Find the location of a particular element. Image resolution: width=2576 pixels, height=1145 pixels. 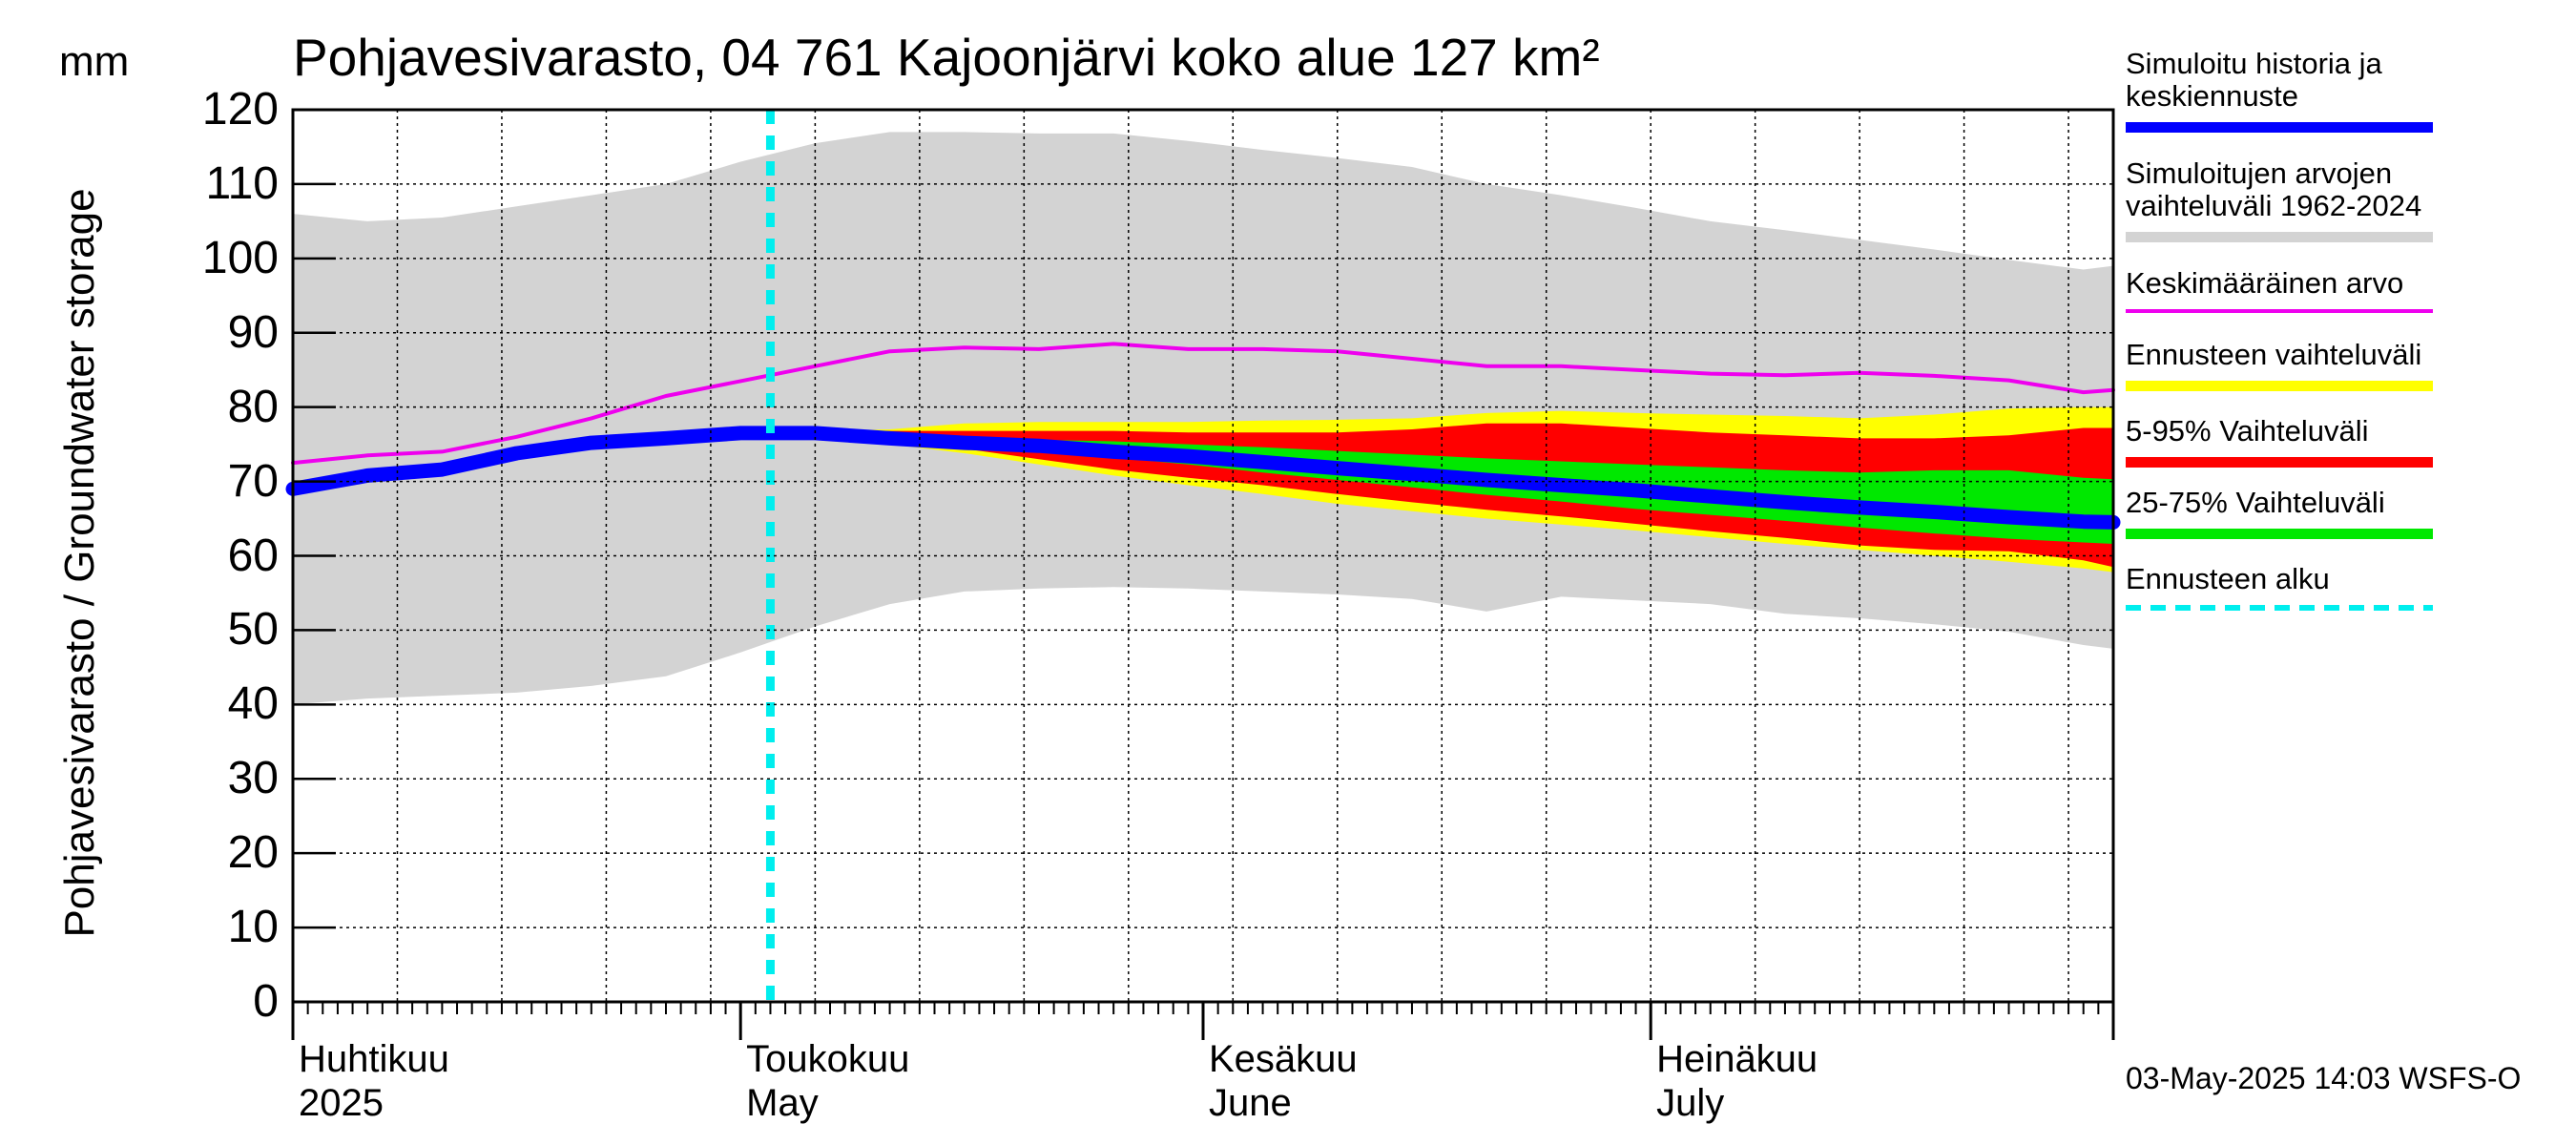

legend-item-keskim-r-inen-arvo: Keskimääräinen arvo is located at coordinates (2283, 289).